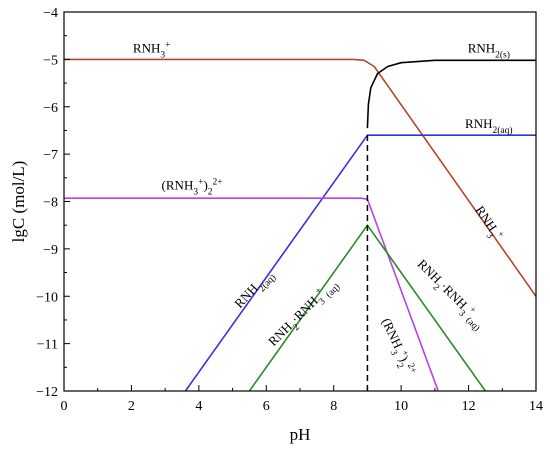 The width and height of the screenshot is (550, 457). What do you see at coordinates (131, 406) in the screenshot?
I see `x-tick-label: 2` at bounding box center [131, 406].